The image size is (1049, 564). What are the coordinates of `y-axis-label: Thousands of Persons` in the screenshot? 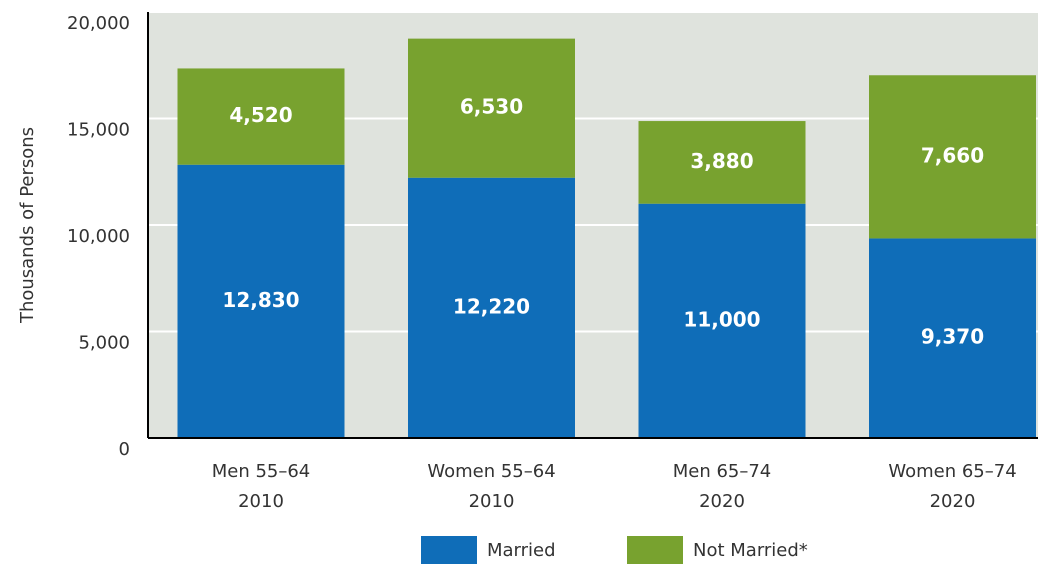 It's located at (27, 225).